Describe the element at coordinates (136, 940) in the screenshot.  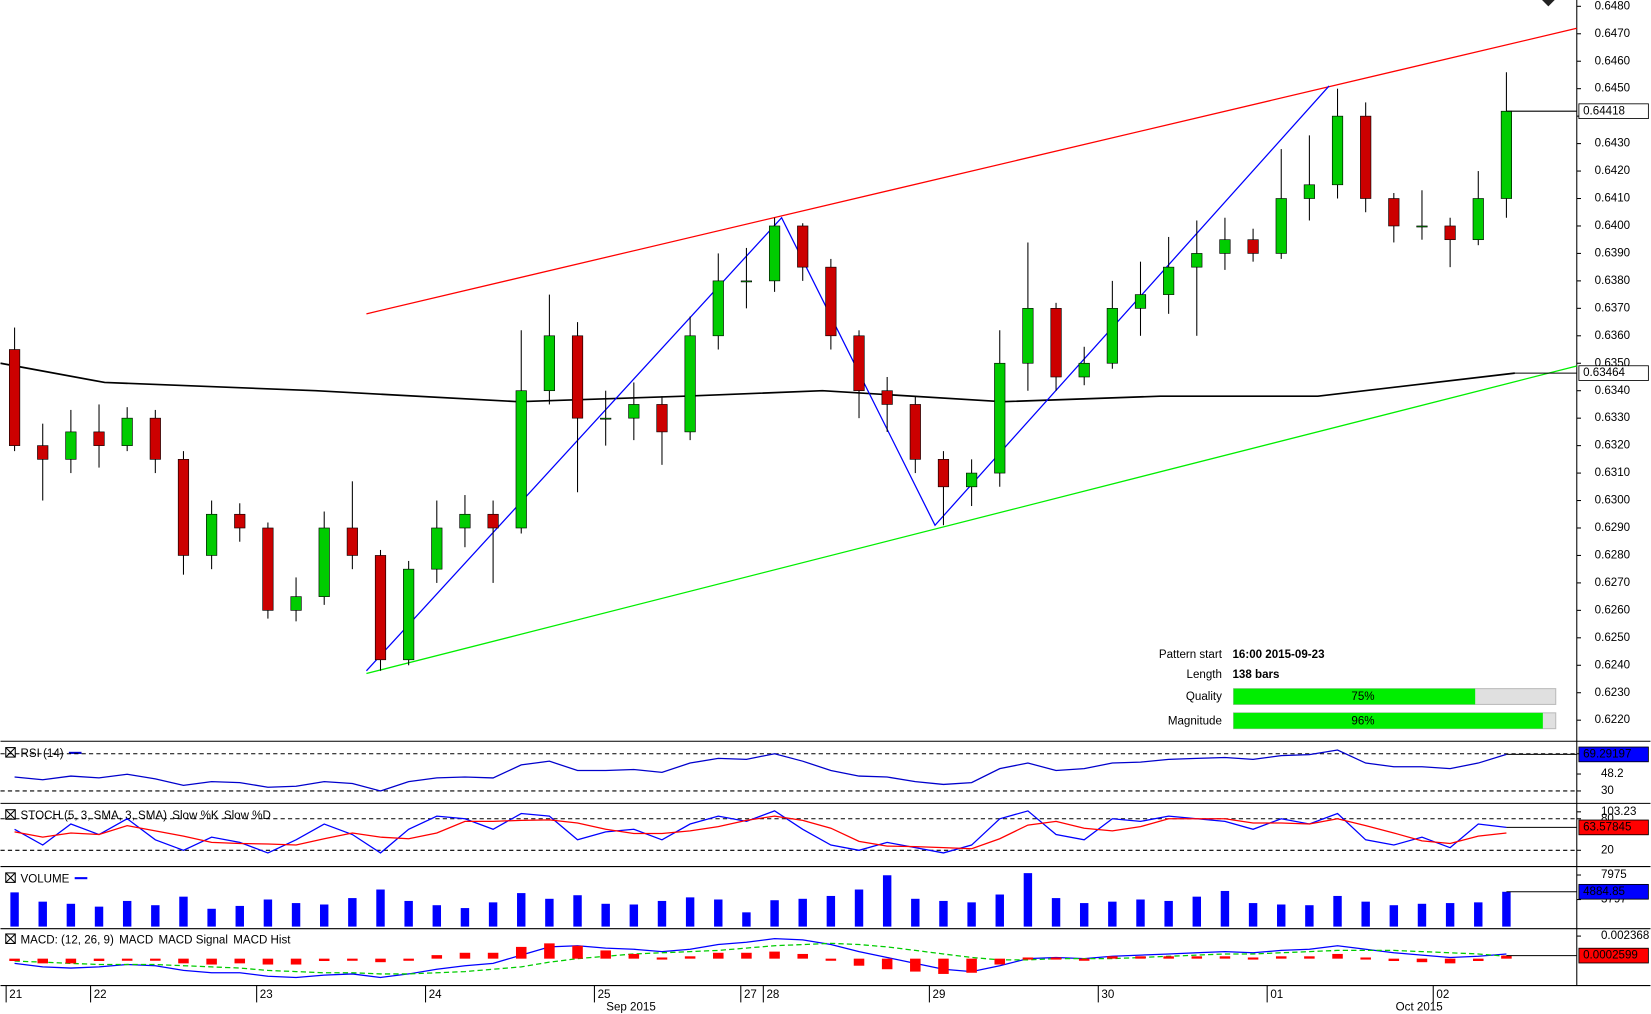
I see `legend-entry: MACD` at that location.